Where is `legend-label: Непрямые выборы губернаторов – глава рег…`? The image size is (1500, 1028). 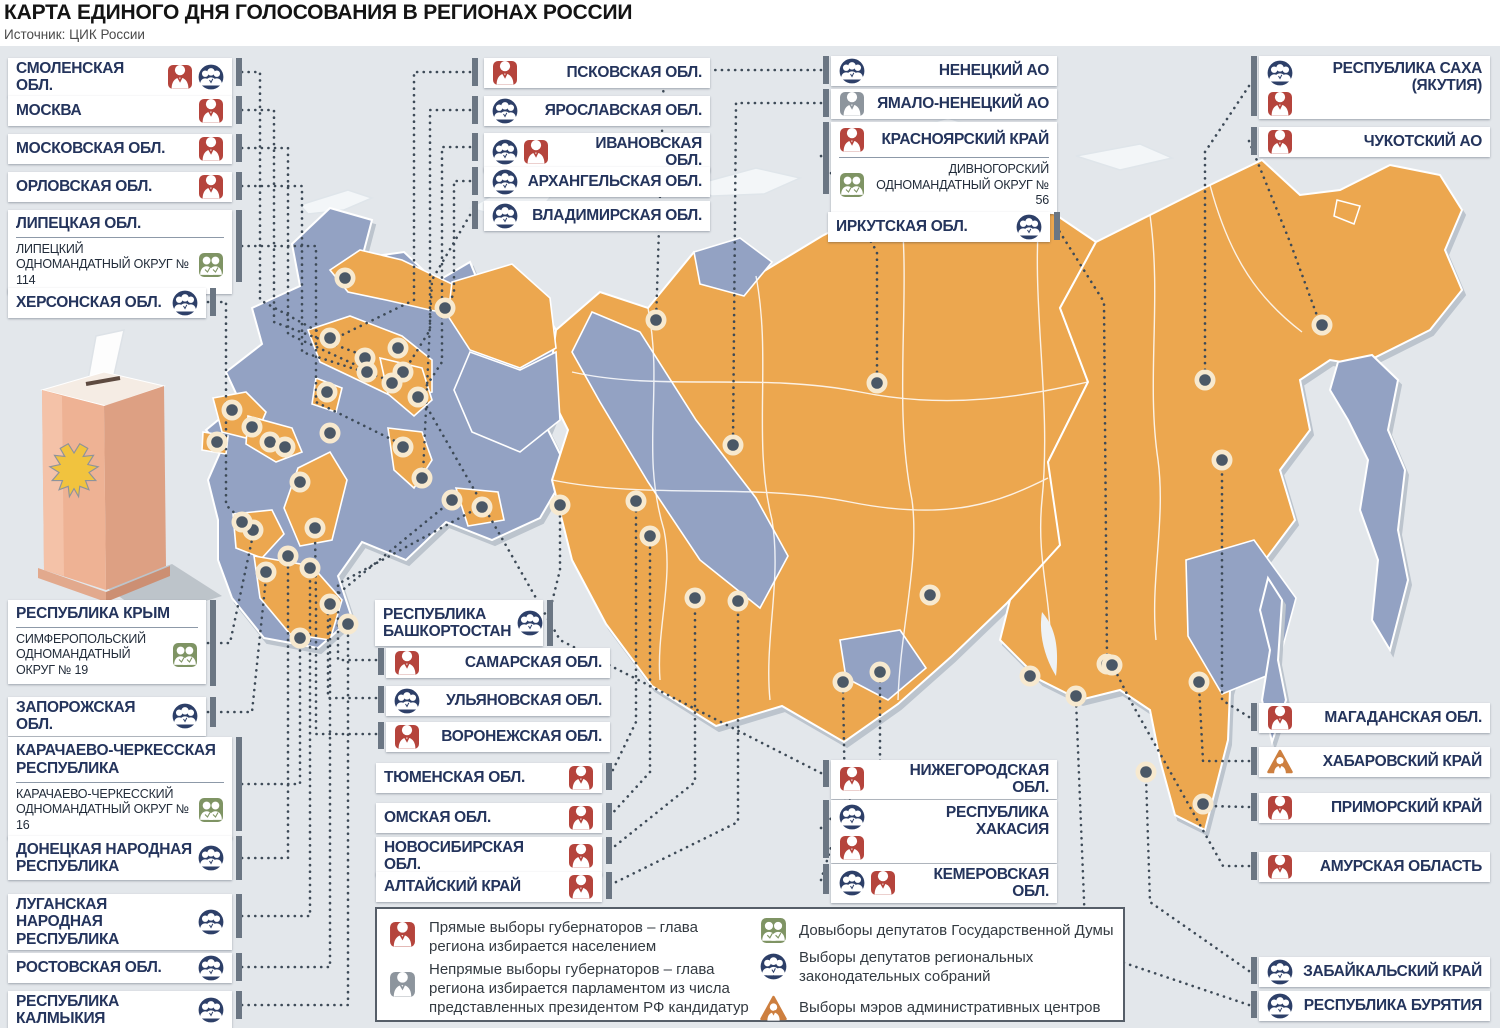
legend-label: Непрямые выборы губернаторов – глава рег… is located at coordinates (589, 988).